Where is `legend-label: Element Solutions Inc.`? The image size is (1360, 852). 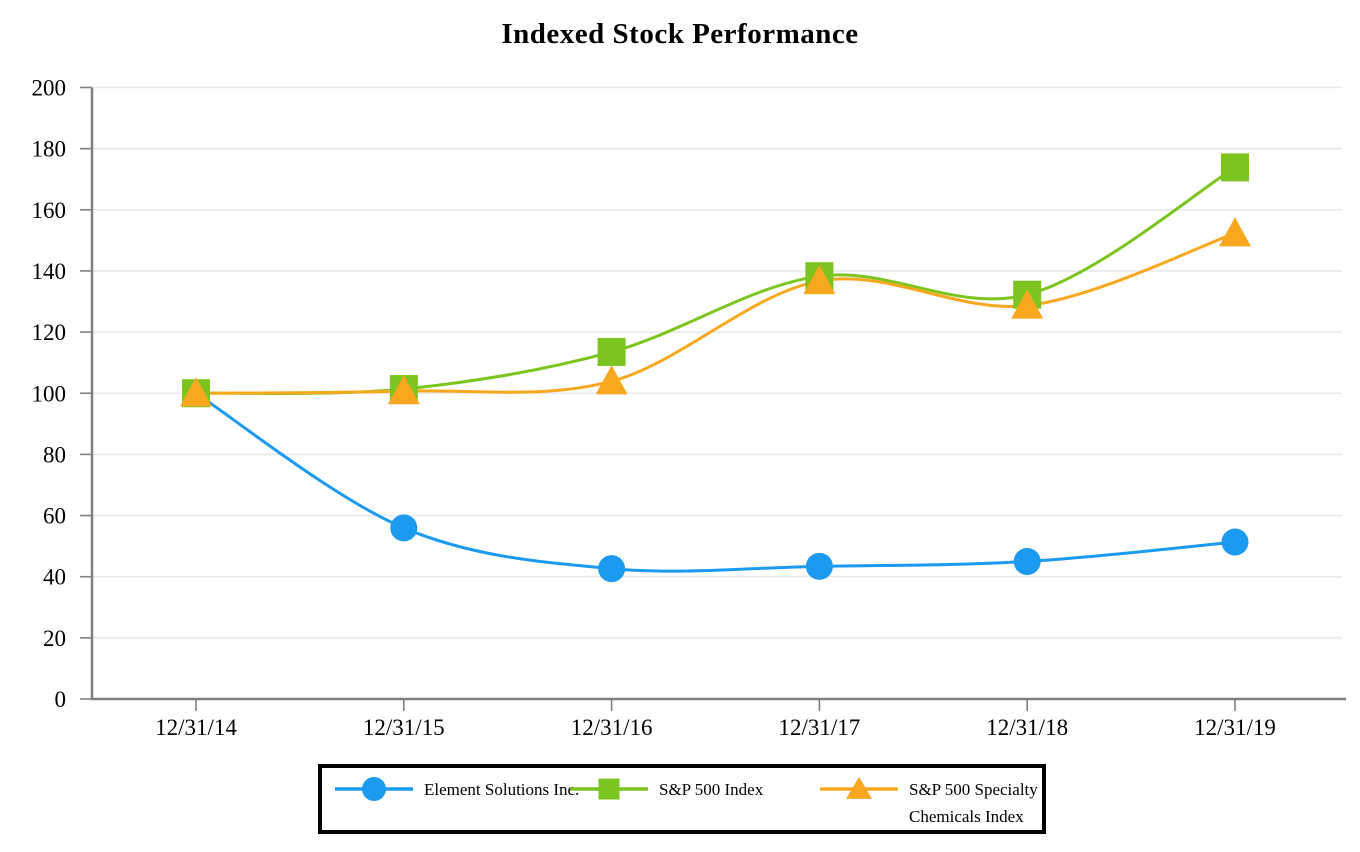
legend-label: Element Solutions Inc. is located at coordinates (501, 789).